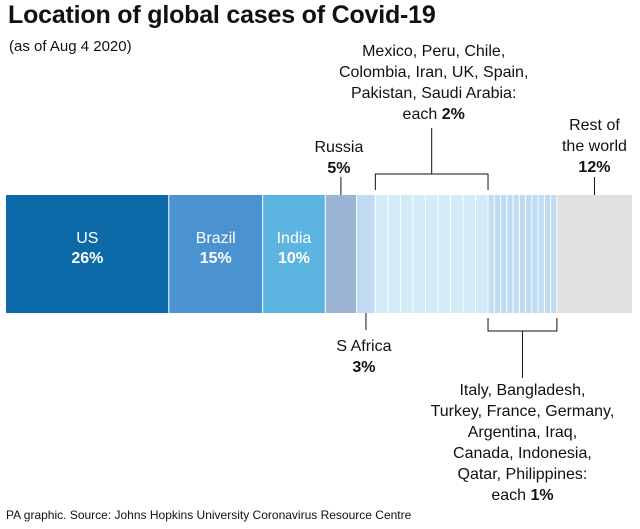  What do you see at coordinates (522, 390) in the screenshot?
I see `group1-annotation-line: Italy, Bangladesh,` at bounding box center [522, 390].